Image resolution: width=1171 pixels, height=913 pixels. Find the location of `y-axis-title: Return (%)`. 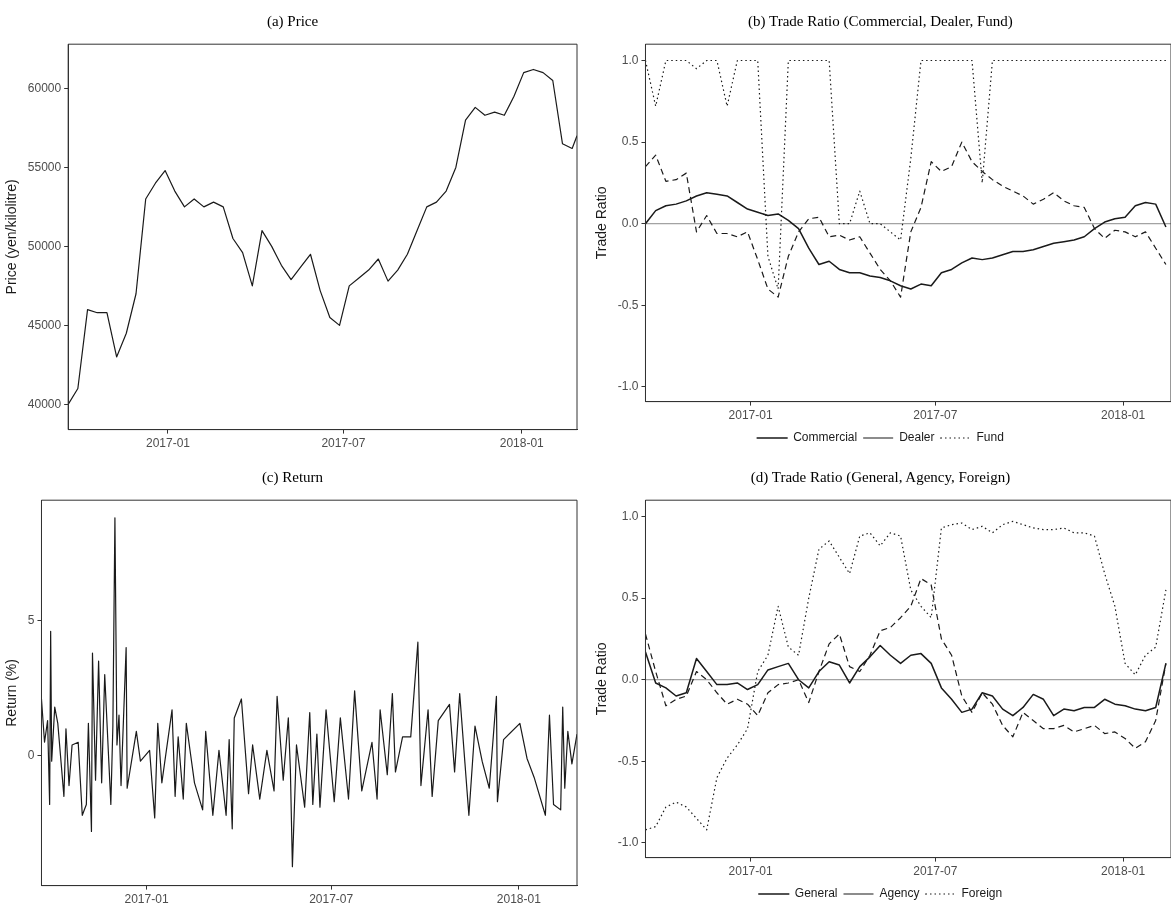

y-axis-title: Return (%) is located at coordinates (11, 693).